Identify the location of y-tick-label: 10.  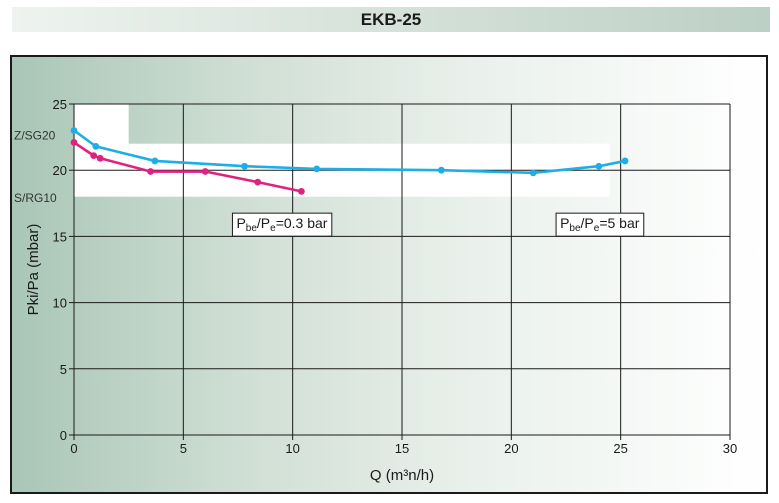
(60, 303).